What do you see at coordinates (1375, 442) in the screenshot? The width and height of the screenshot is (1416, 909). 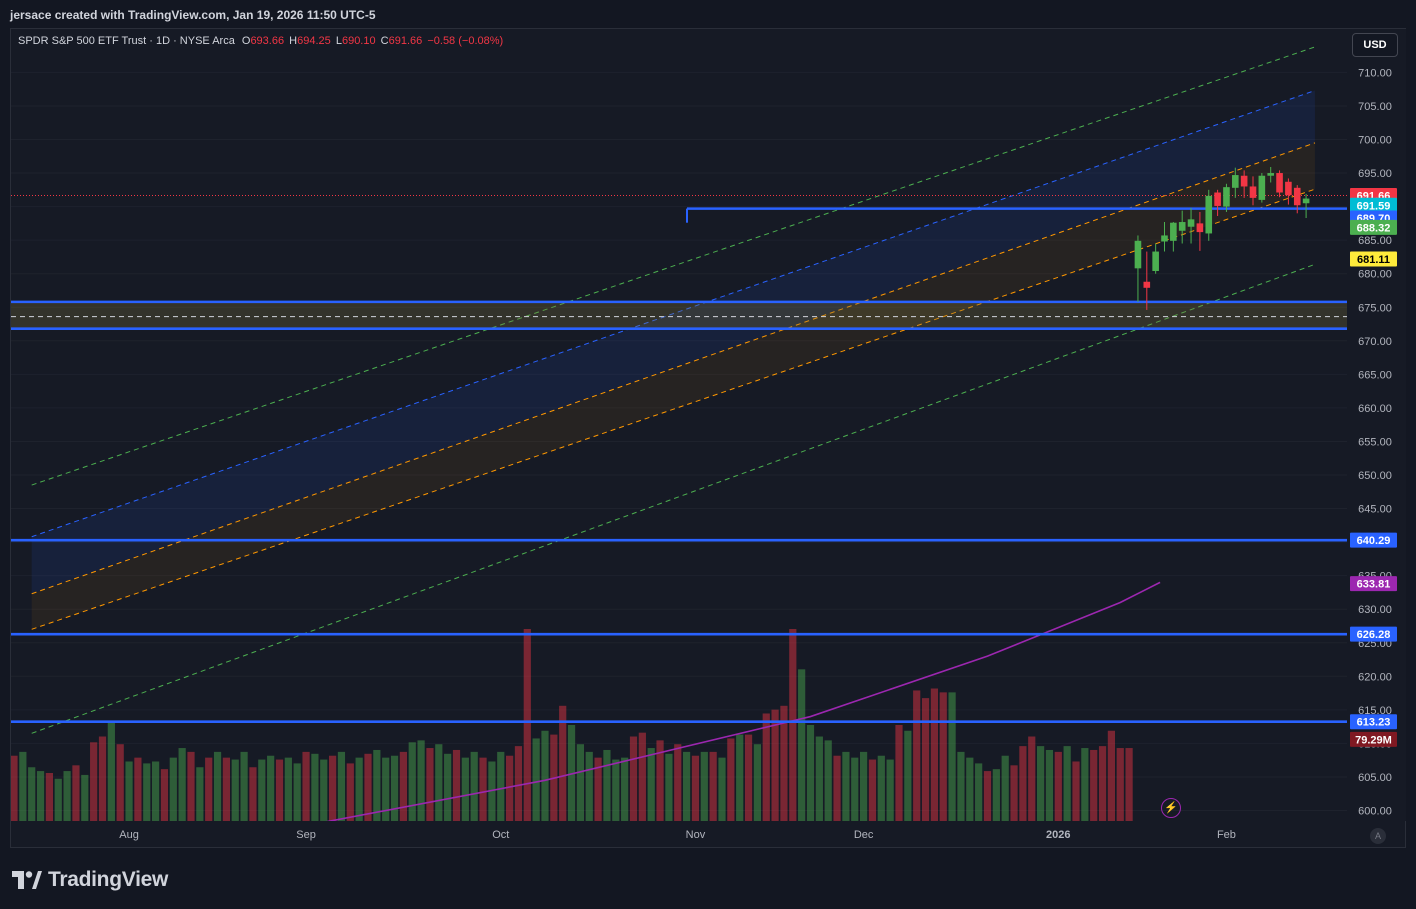 I see `price-tick-label: 655.00` at bounding box center [1375, 442].